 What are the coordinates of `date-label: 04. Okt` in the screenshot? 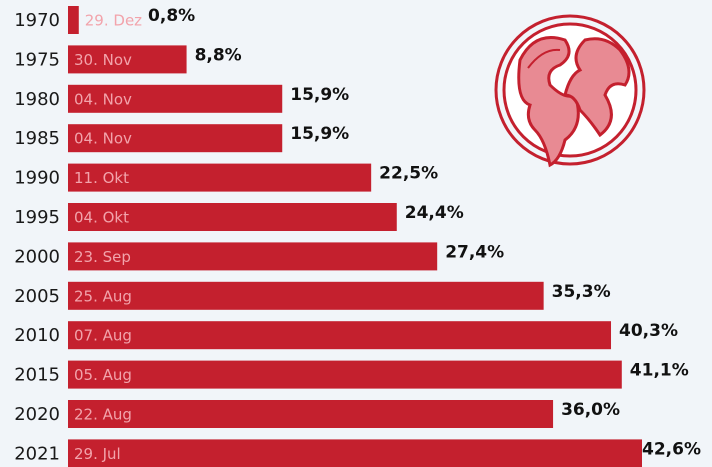 It's located at (101, 218).